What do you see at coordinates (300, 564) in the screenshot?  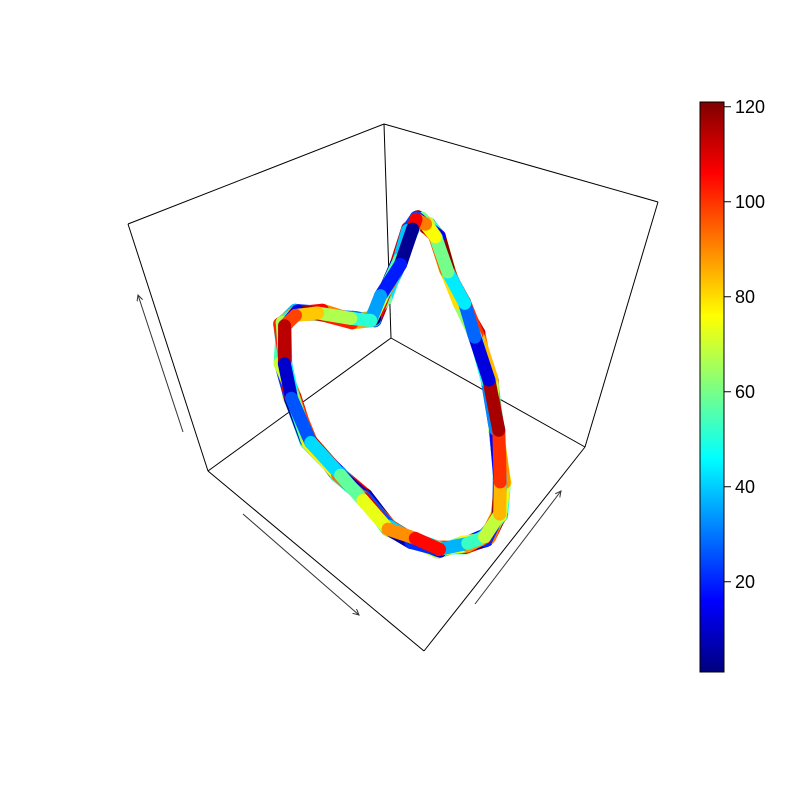 I see `x-axis-arrow` at bounding box center [300, 564].